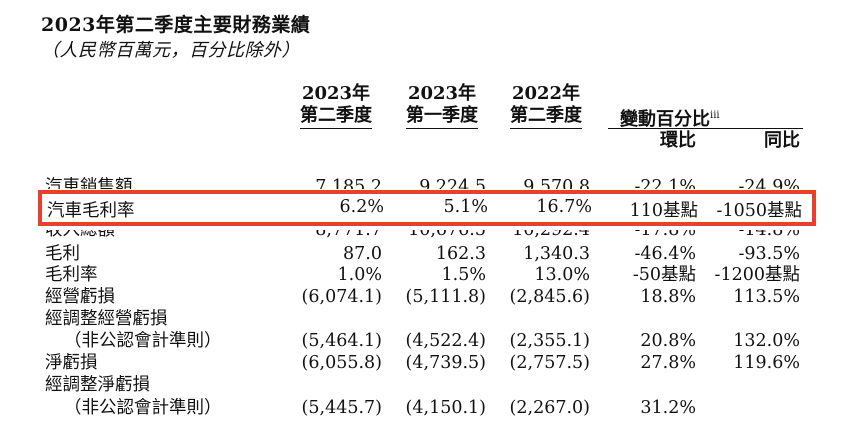 The height and width of the screenshot is (443, 852). Describe the element at coordinates (452, 187) in the screenshot. I see `cell-value: 9,224.5` at that location.